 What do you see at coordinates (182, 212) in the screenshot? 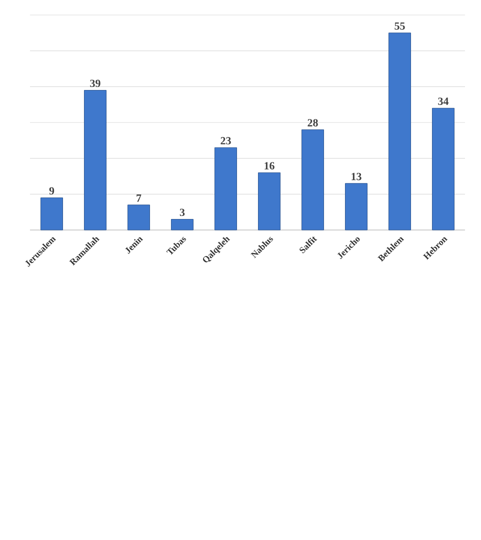
I see `data-label: 3` at bounding box center [182, 212].